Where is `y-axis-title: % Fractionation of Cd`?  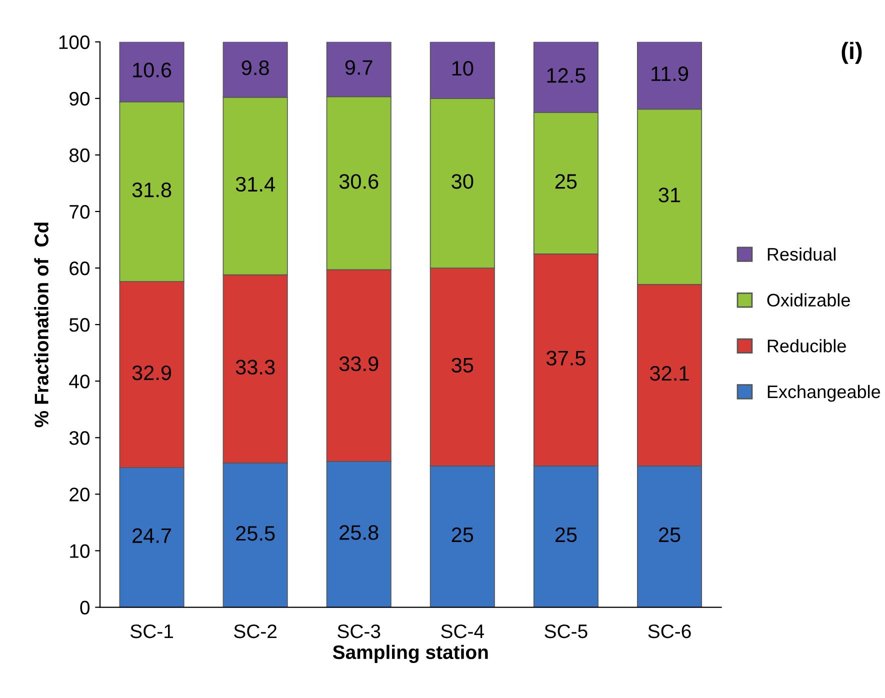
y-axis-title: % Fractionation of Cd is located at coordinates (41, 325).